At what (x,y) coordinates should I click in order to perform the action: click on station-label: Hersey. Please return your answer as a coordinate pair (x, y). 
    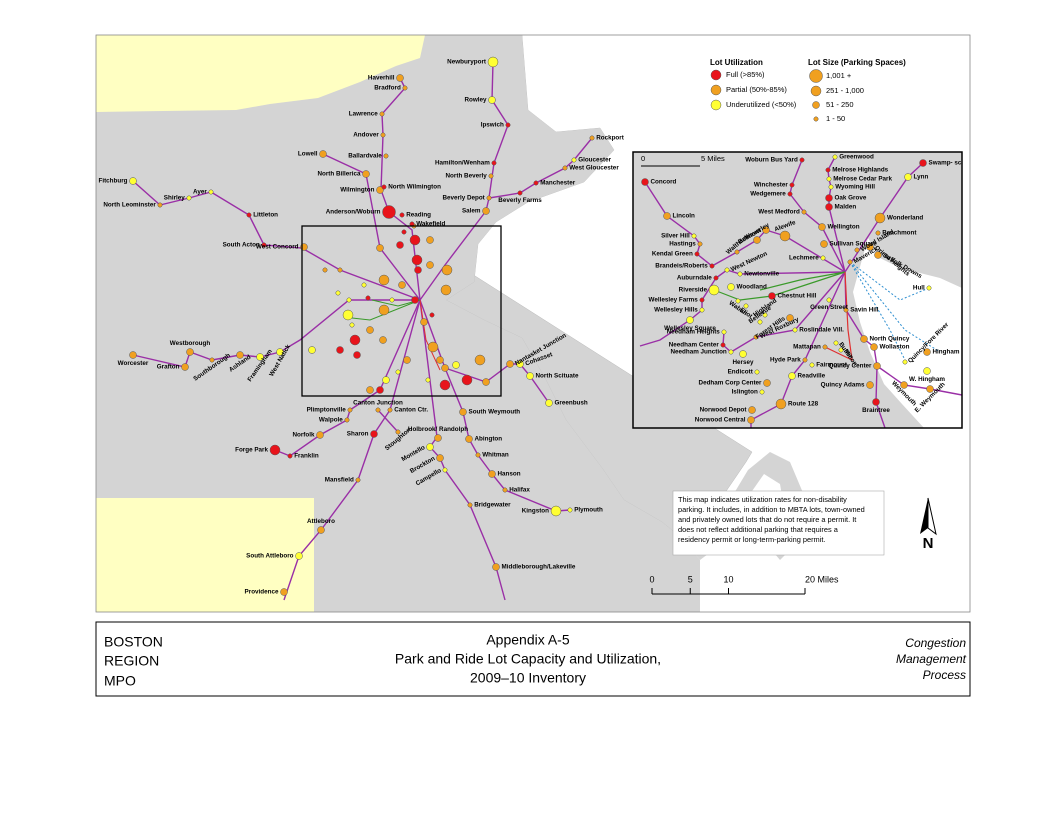
    Looking at the image, I should click on (743, 362).